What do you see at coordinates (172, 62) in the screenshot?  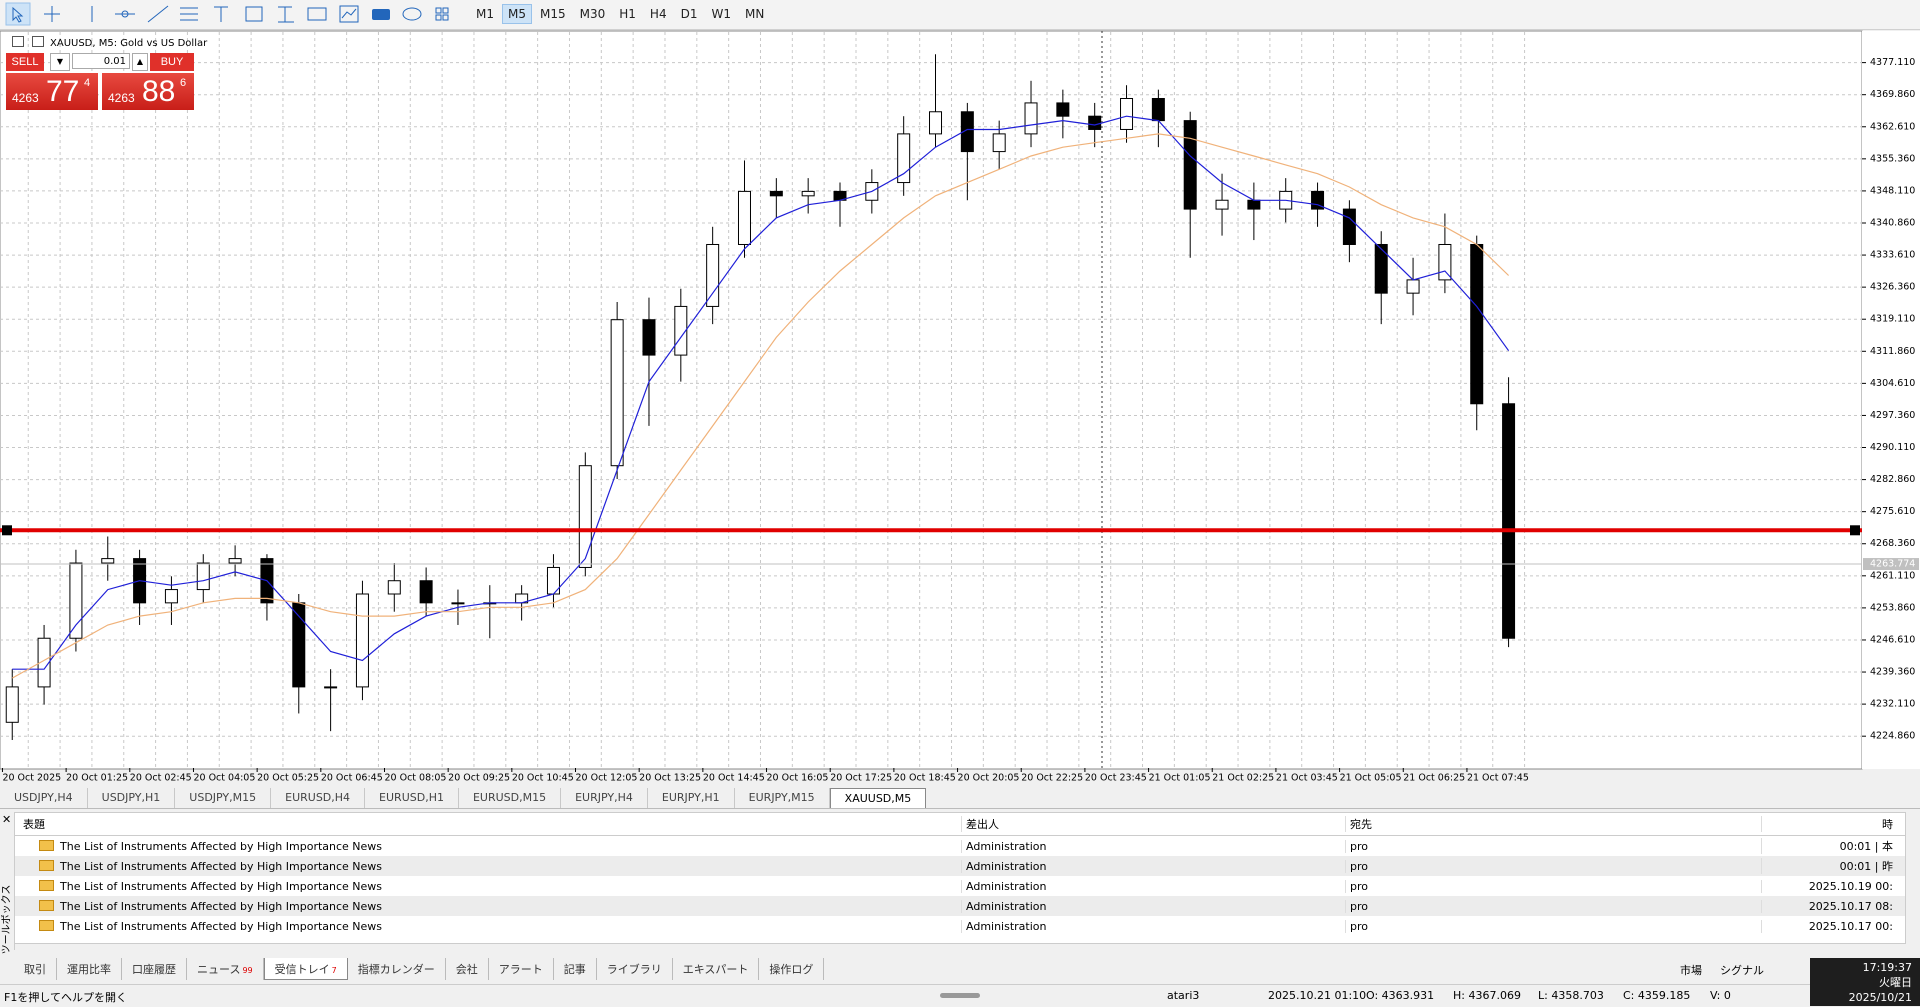 I see `buy-button: BUY` at bounding box center [172, 62].